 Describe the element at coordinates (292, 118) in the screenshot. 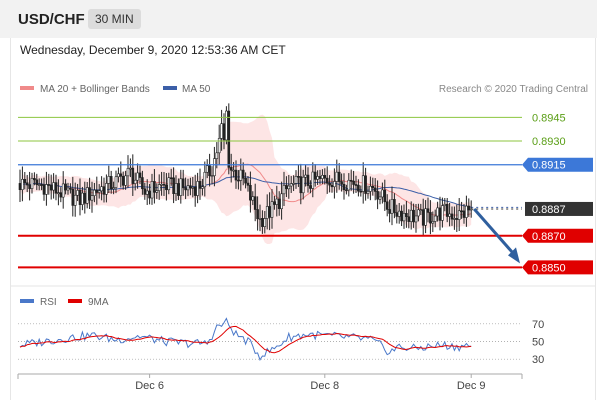

I see `level-resistance: 0.8945` at that location.